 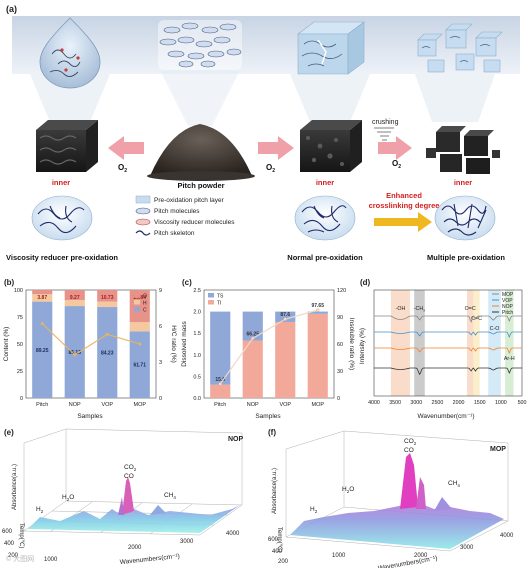 What do you see at coordinates (200, 185) in the screenshot?
I see `pitch-powder-label: Pitch powder` at bounding box center [200, 185].